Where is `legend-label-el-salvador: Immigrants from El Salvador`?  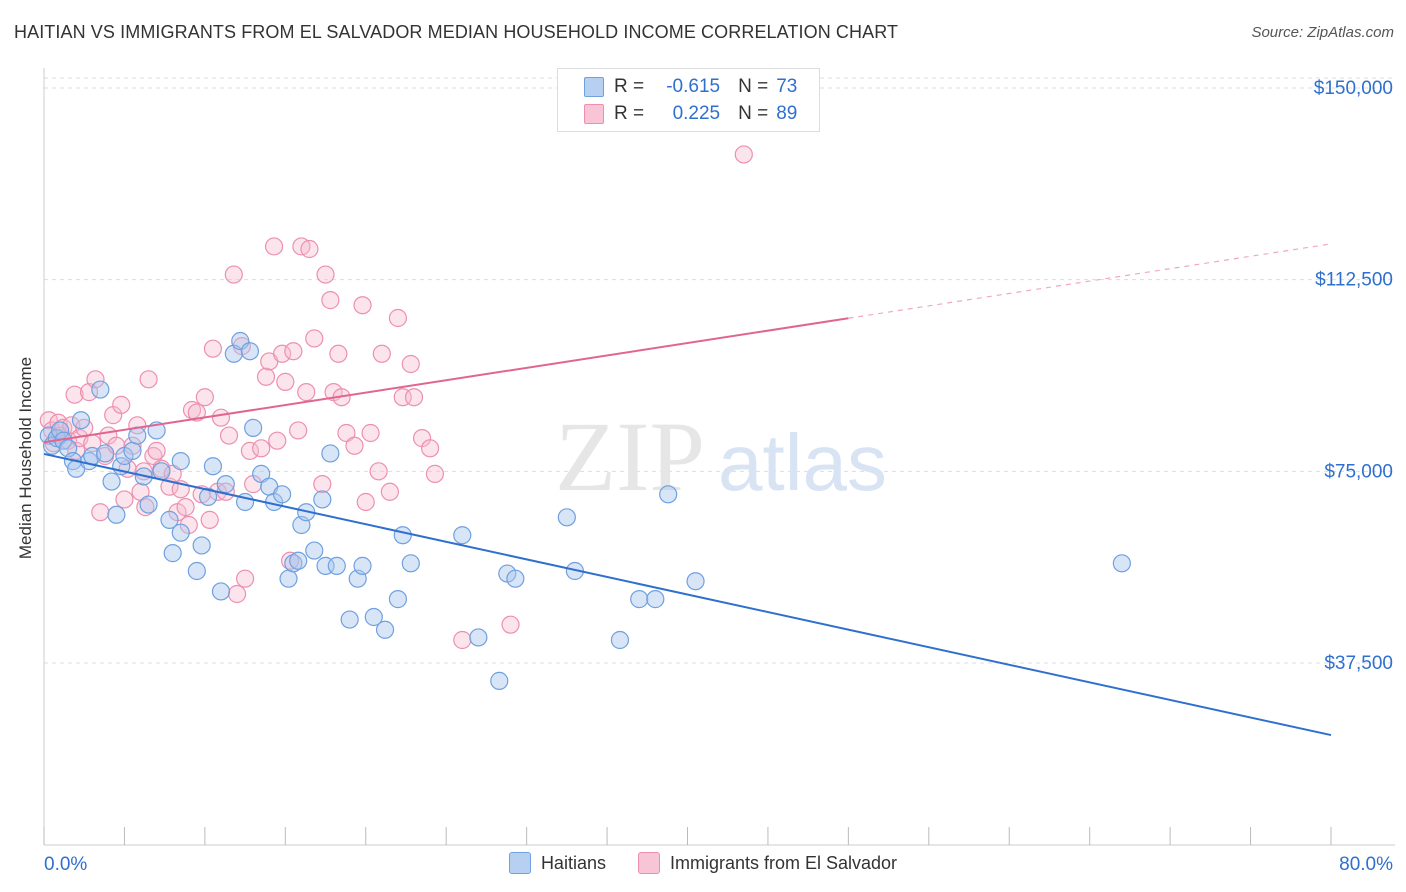
legend-label-el-salvador: Immigrants from El Salvador is located at coordinates (783, 862).